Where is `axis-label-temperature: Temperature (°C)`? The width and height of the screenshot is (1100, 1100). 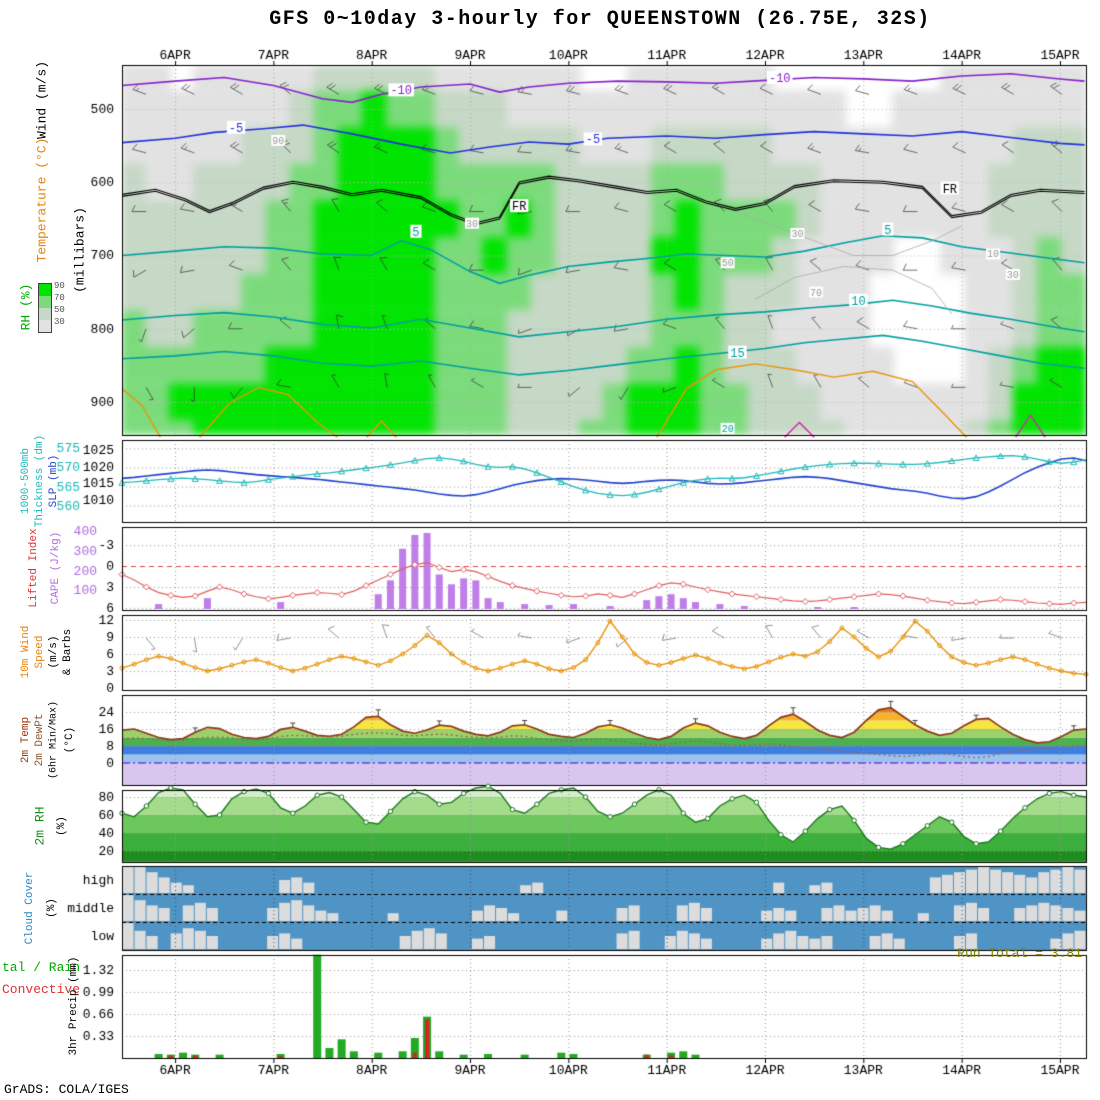 axis-label-temperature: Temperature (°C) is located at coordinates (42, 200).